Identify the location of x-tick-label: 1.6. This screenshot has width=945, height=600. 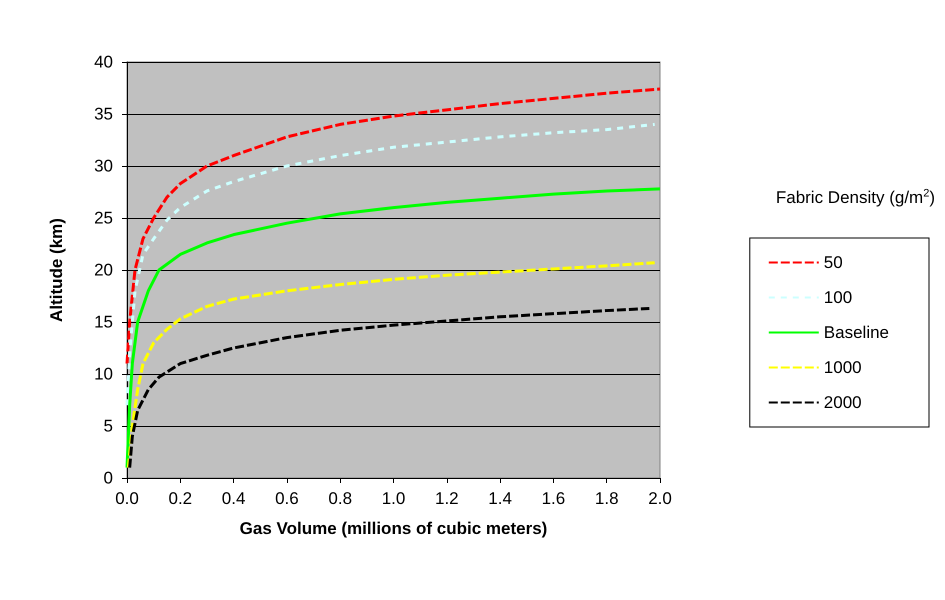
(554, 498).